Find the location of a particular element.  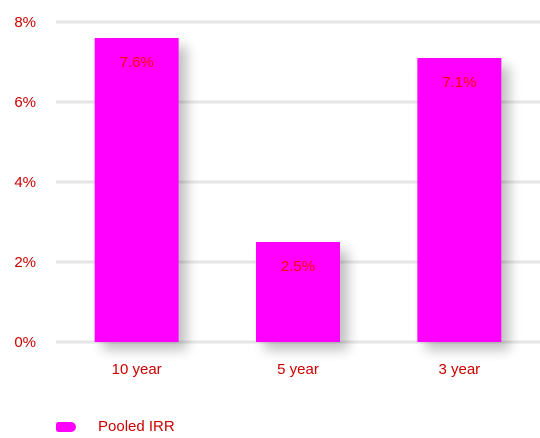

bar-value-label: 2.5% is located at coordinates (298, 266).